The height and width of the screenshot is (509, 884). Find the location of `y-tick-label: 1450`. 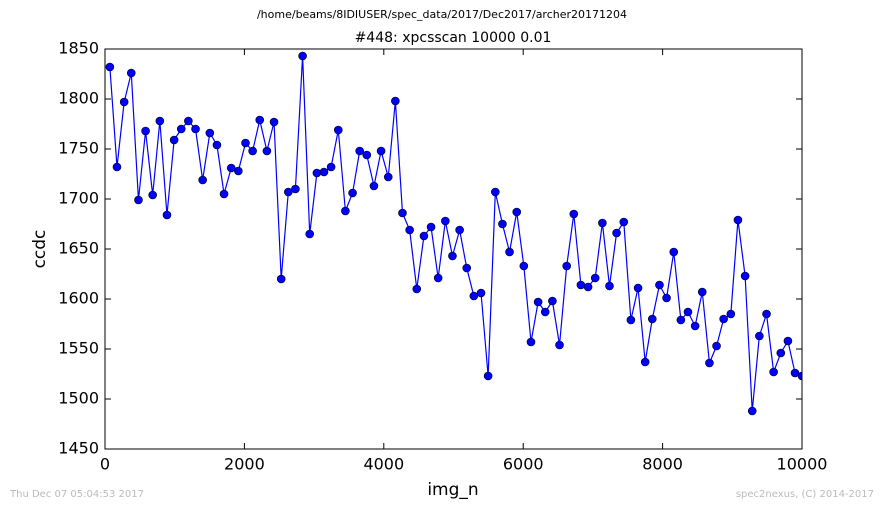

y-tick-label: 1450 is located at coordinates (78, 448).